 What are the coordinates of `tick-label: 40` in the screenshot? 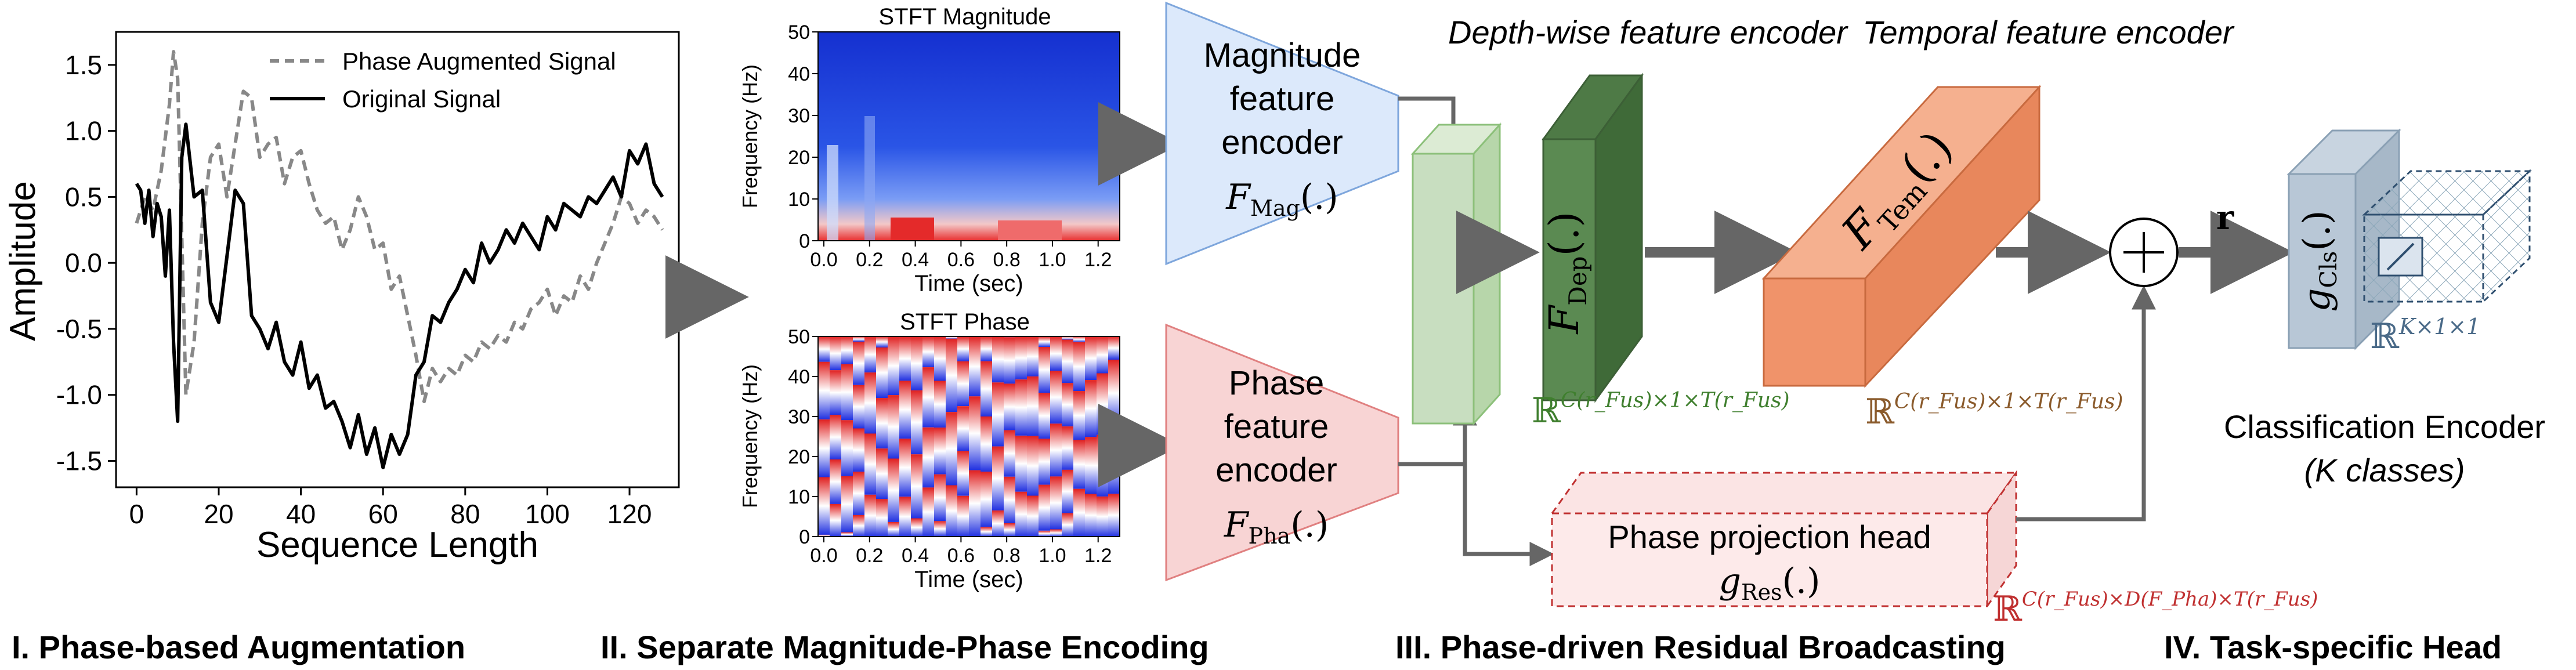 It's located at (799, 377).